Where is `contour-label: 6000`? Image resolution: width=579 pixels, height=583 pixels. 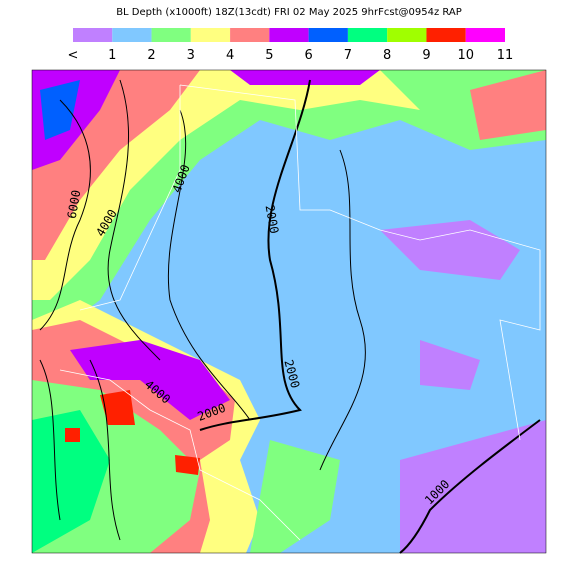 contour-label: 6000 is located at coordinates (74, 204).